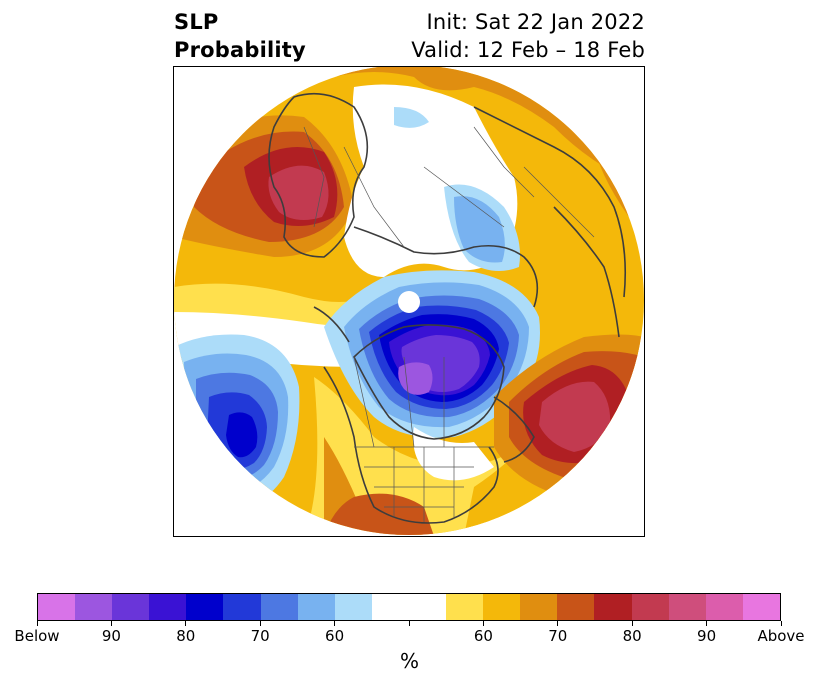  Describe the element at coordinates (781, 636) in the screenshot. I see `colorbar-tick-label: Above` at that location.